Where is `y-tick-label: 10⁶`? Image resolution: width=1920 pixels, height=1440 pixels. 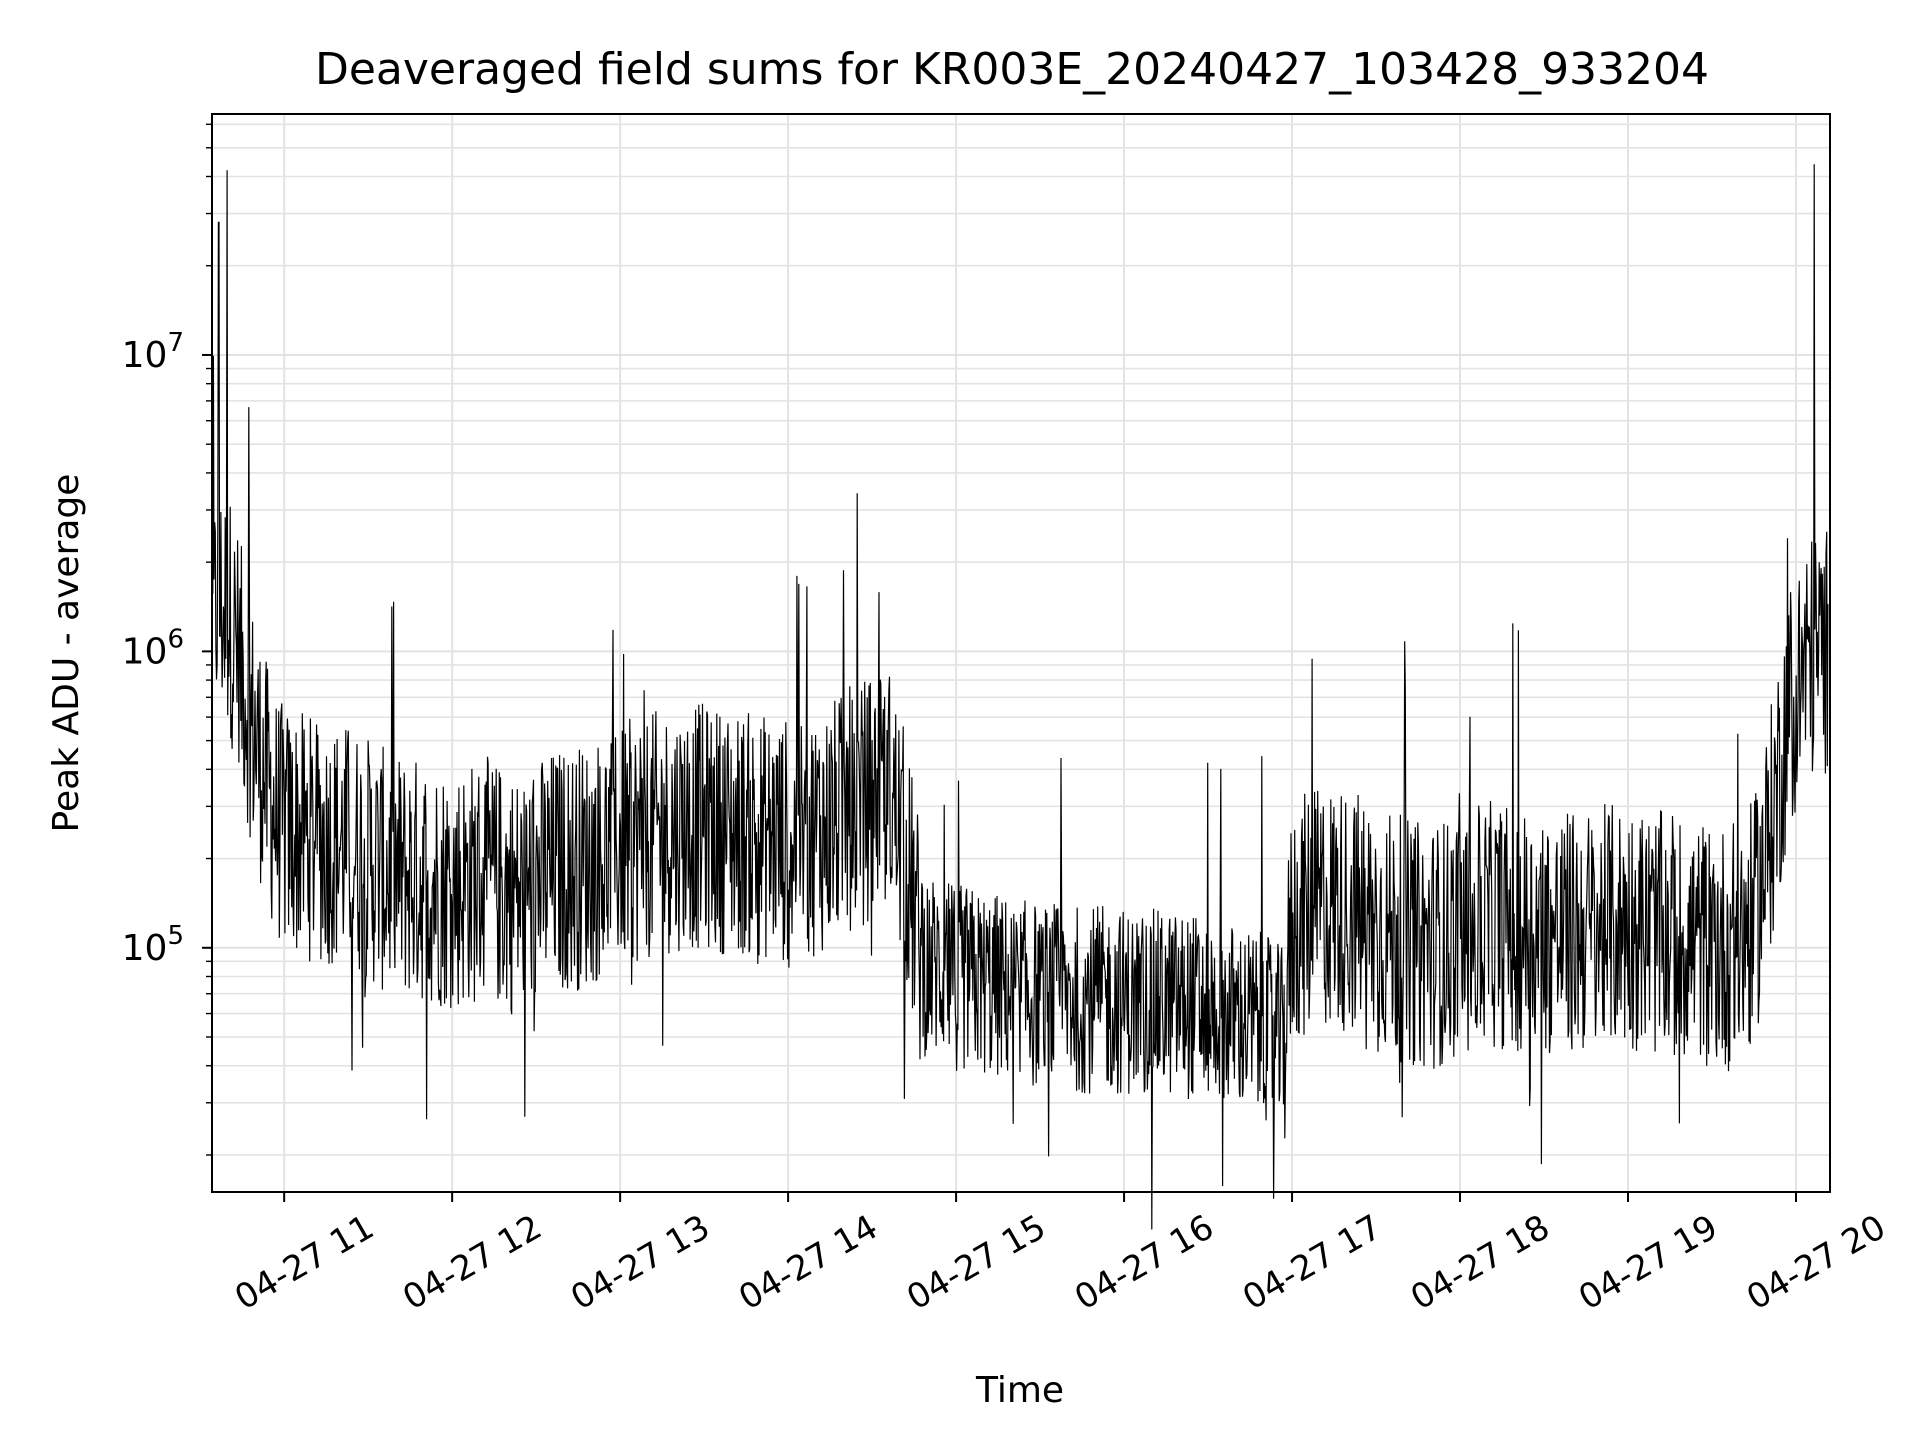
y-tick-label: 10⁶ is located at coordinates (153, 648).